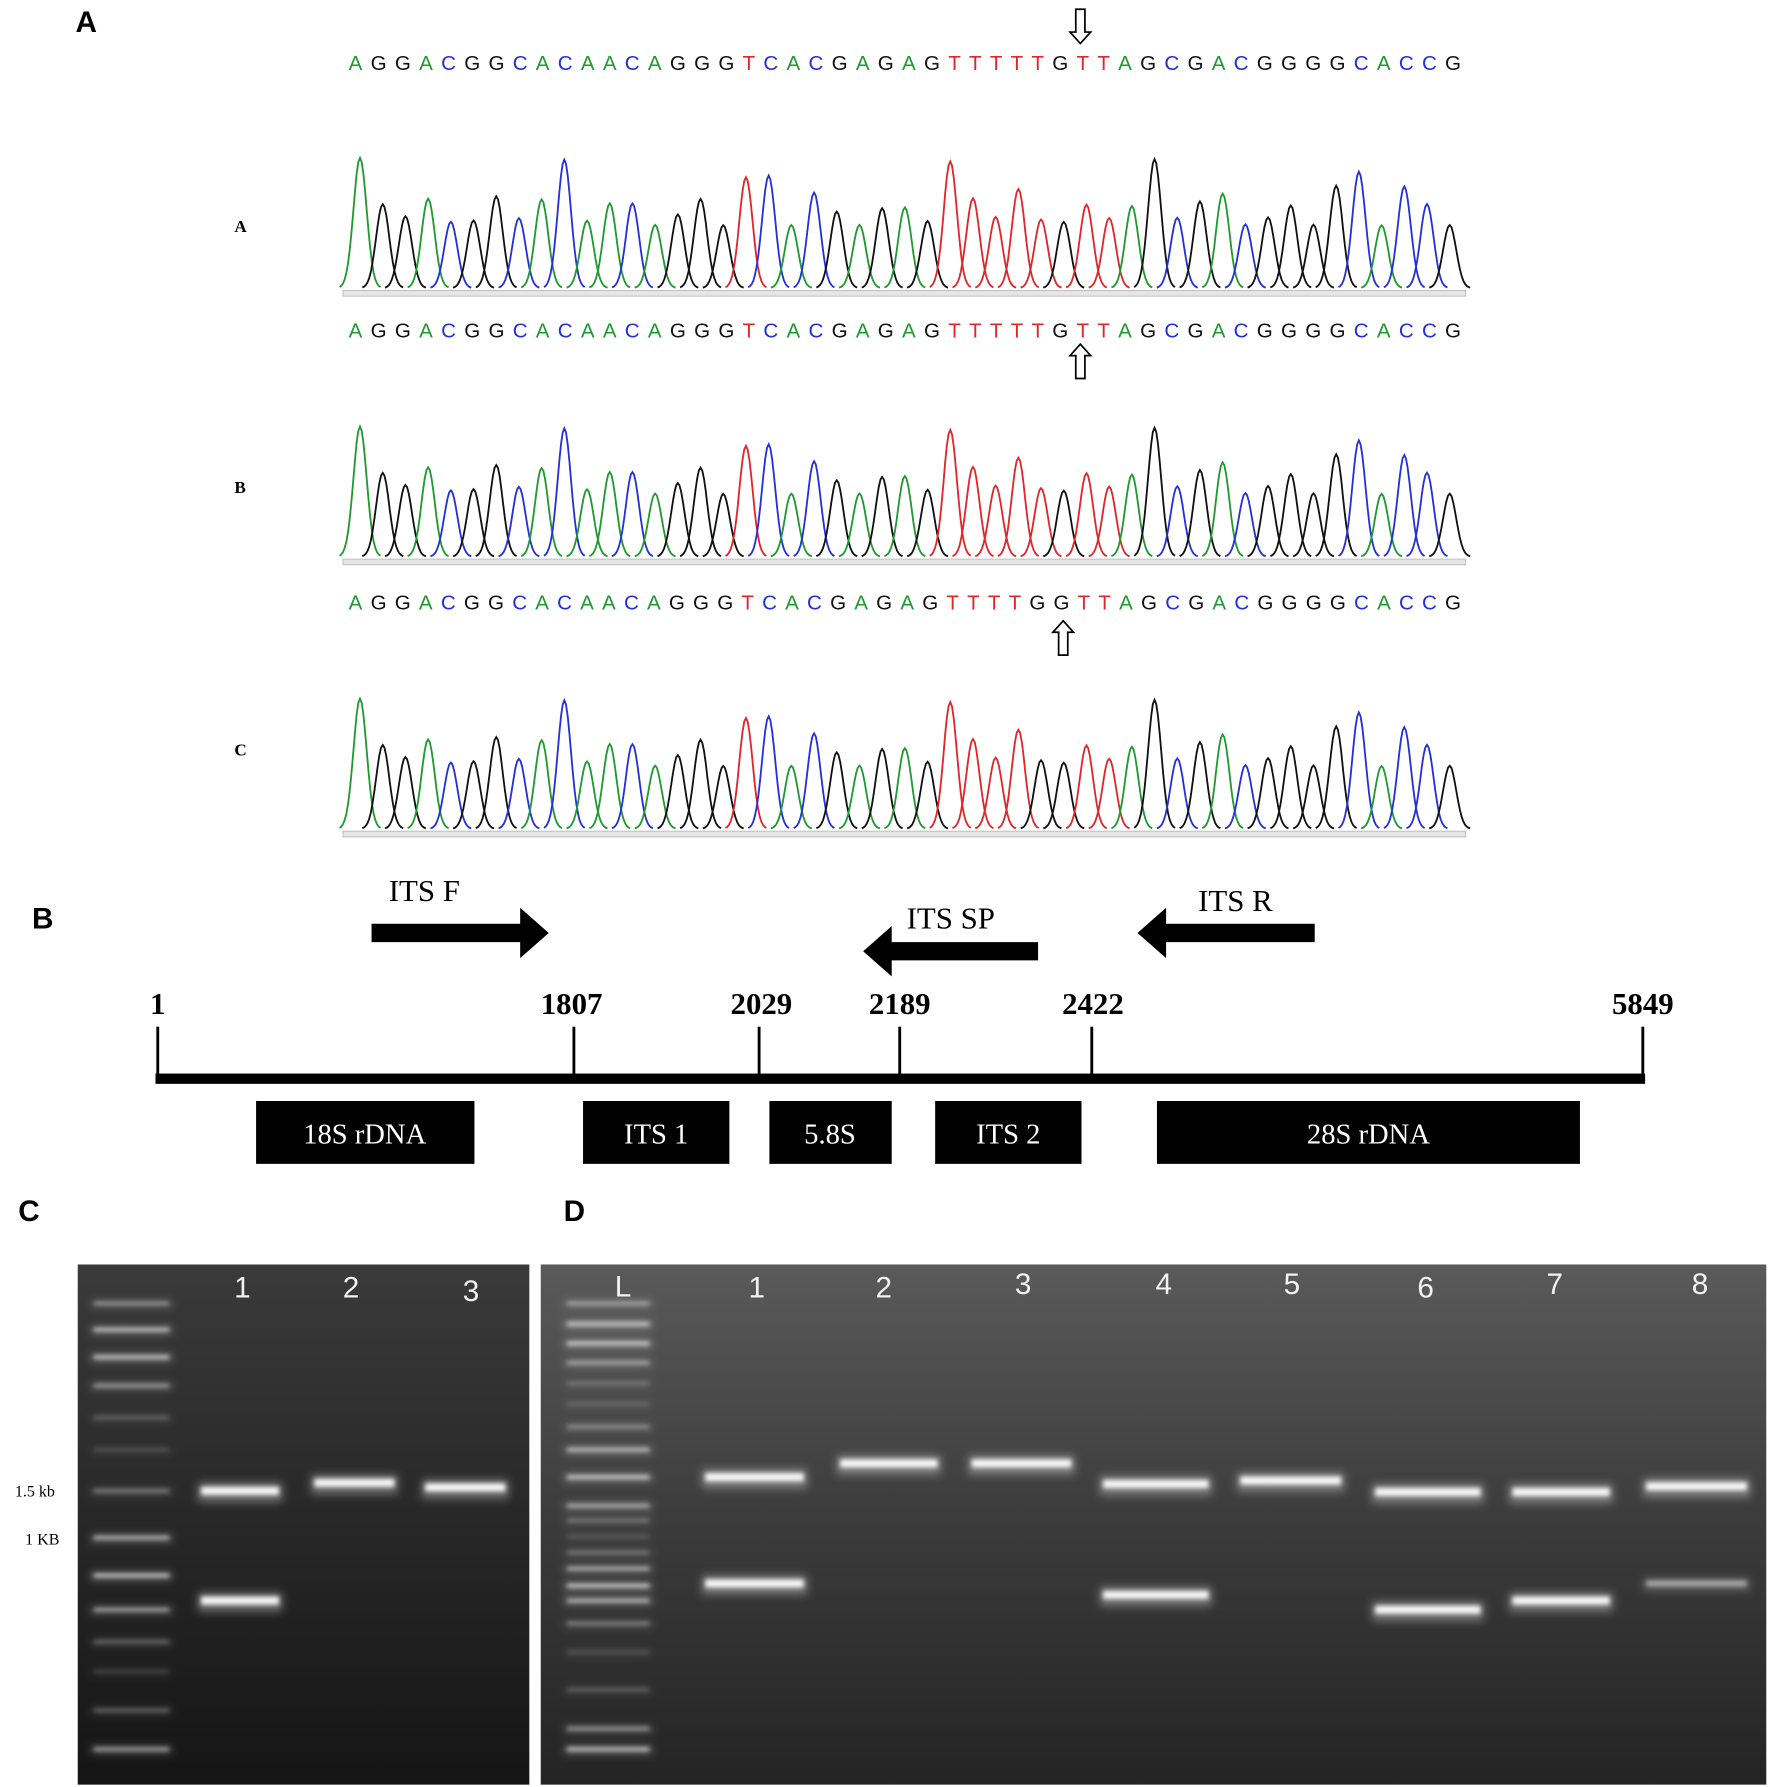 Image resolution: width=1772 pixels, height=1787 pixels. Describe the element at coordinates (757, 1288) in the screenshot. I see `lane-label: 1` at that location.